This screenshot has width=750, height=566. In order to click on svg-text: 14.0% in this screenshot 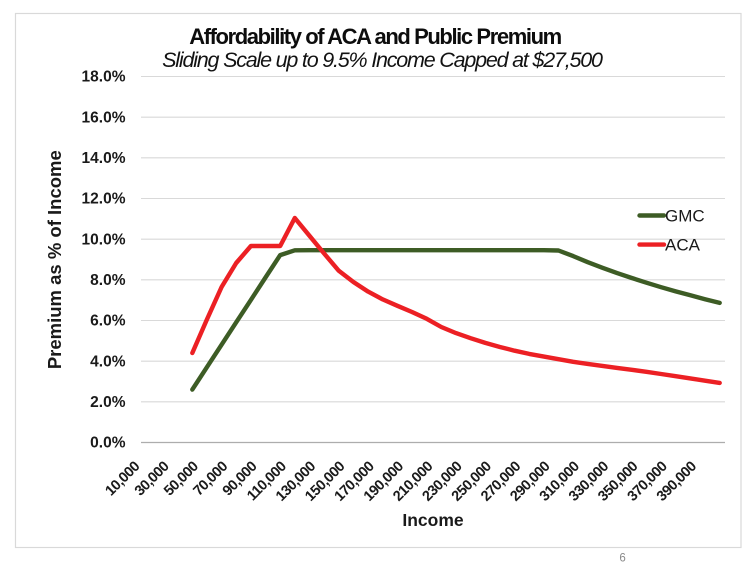, I will do `click(104, 158)`.